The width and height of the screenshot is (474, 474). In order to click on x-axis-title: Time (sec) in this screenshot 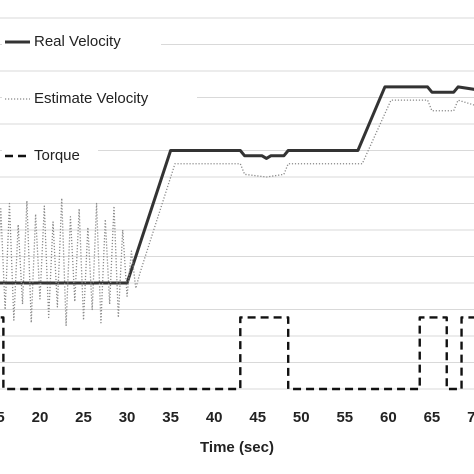, I will do `click(237, 447)`.